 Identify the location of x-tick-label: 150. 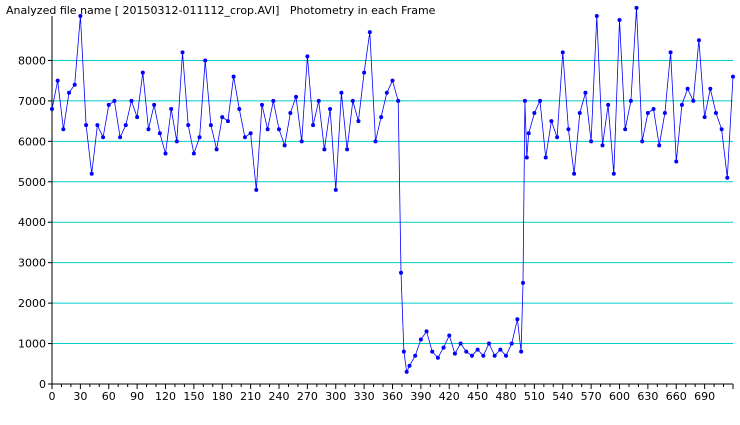
(193, 396).